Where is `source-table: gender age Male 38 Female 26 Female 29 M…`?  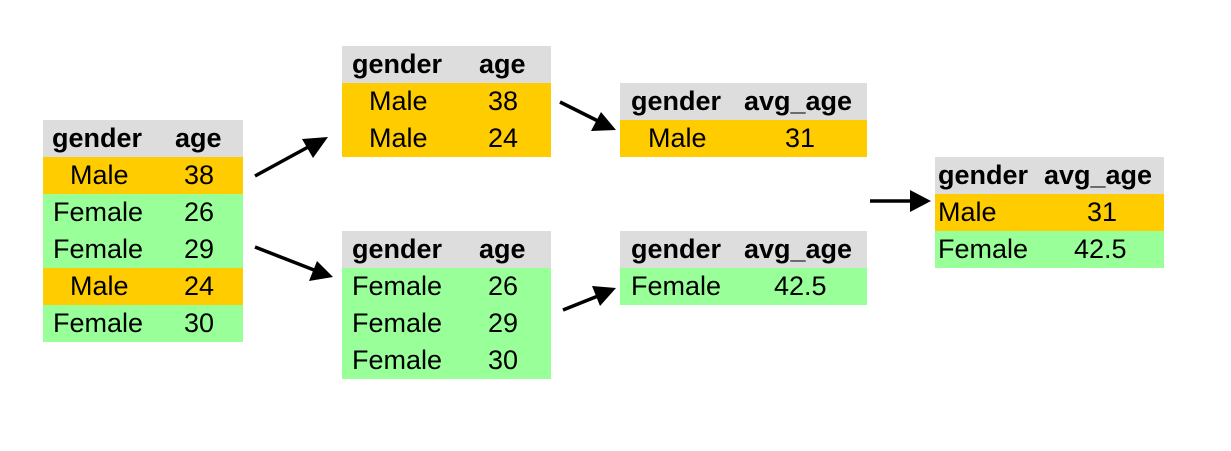 source-table: gender age Male 38 Female 26 Female 29 M… is located at coordinates (143, 231).